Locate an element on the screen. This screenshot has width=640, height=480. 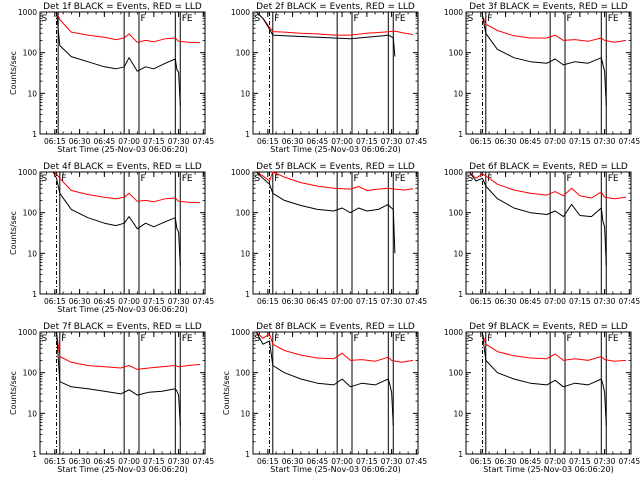
panel-title: Det 9f BLACK = Events, RED = LLD is located at coordinates (548, 327).